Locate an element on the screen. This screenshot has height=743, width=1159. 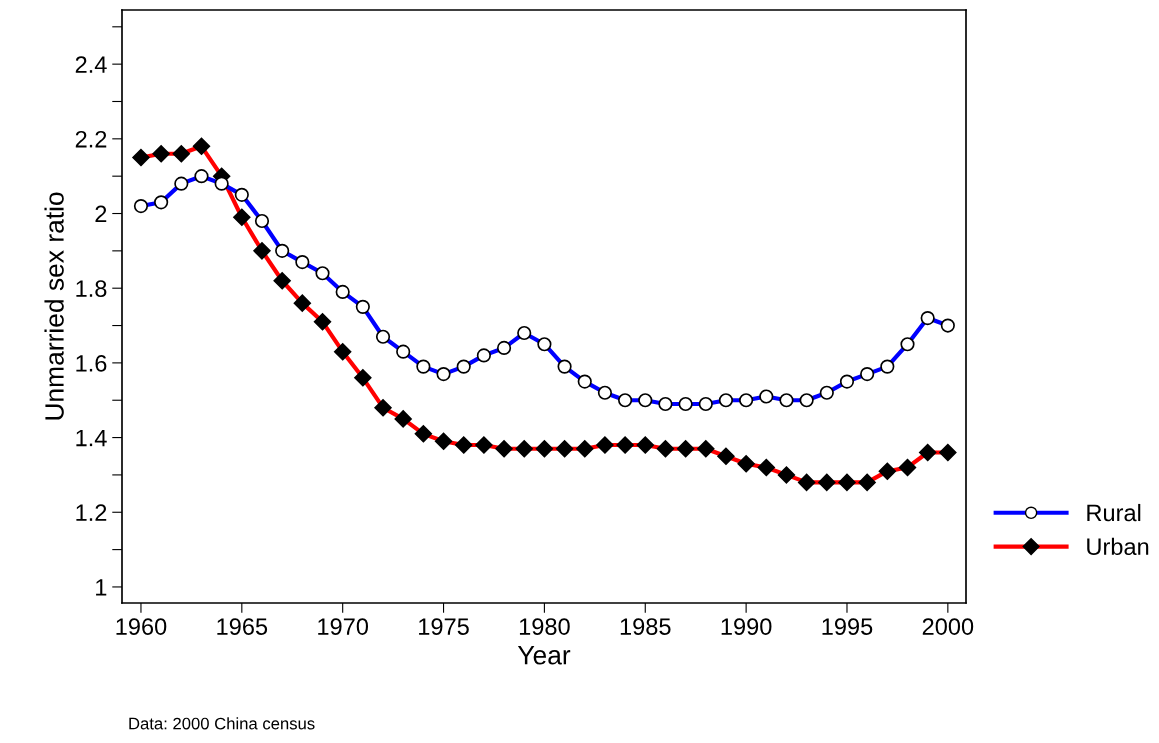
x-tick-label: 1985 is located at coordinates (645, 626).